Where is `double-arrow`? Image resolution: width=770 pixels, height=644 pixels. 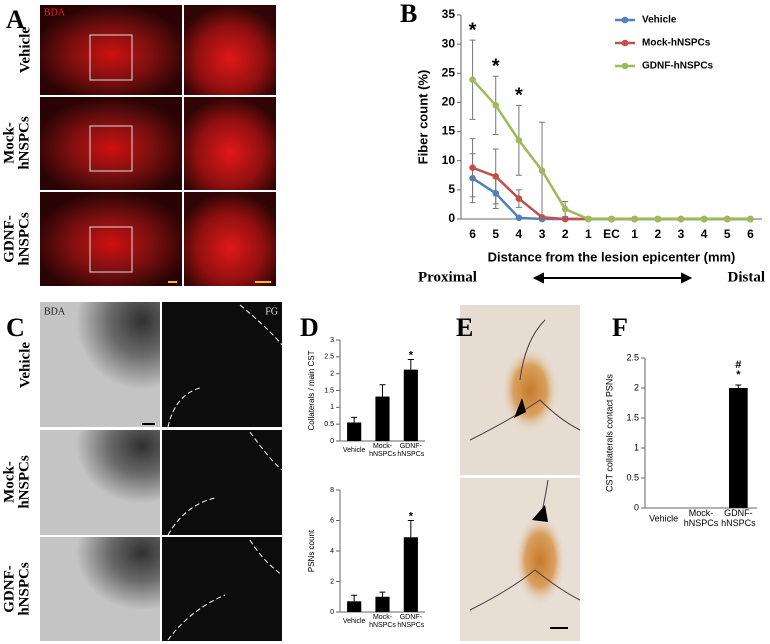
double-arrow is located at coordinates (612, 278).